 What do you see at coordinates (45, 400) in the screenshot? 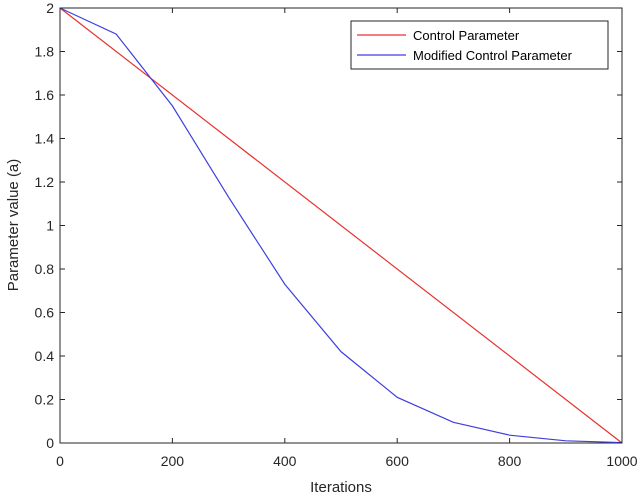
I see `y-tick-label: 0.2` at bounding box center [45, 400].